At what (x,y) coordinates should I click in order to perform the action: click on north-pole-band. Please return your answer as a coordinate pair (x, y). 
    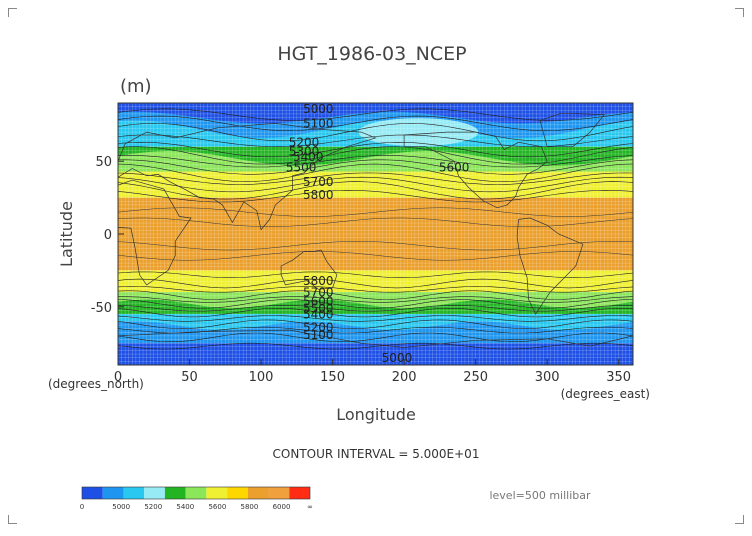
    Looking at the image, I should click on (375, 113).